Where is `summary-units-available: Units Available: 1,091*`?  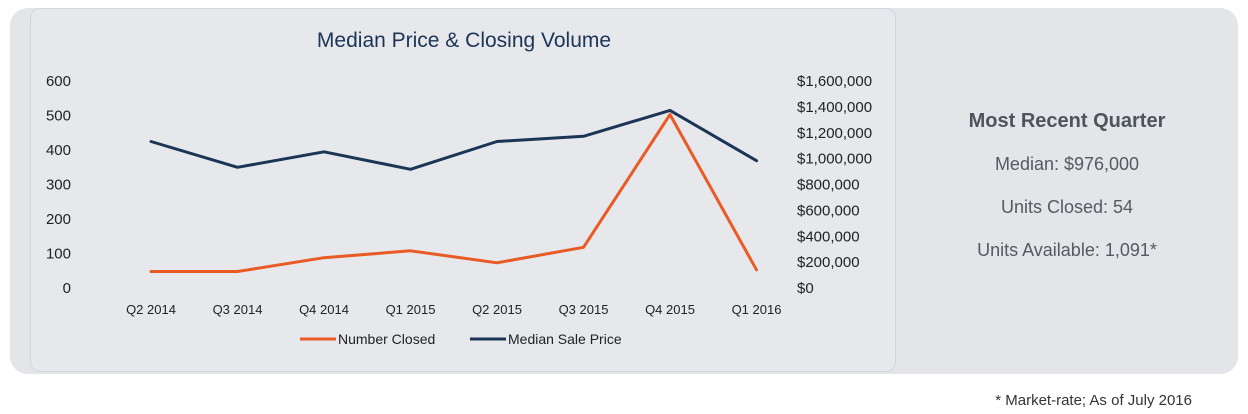 summary-units-available: Units Available: 1,091* is located at coordinates (1067, 250).